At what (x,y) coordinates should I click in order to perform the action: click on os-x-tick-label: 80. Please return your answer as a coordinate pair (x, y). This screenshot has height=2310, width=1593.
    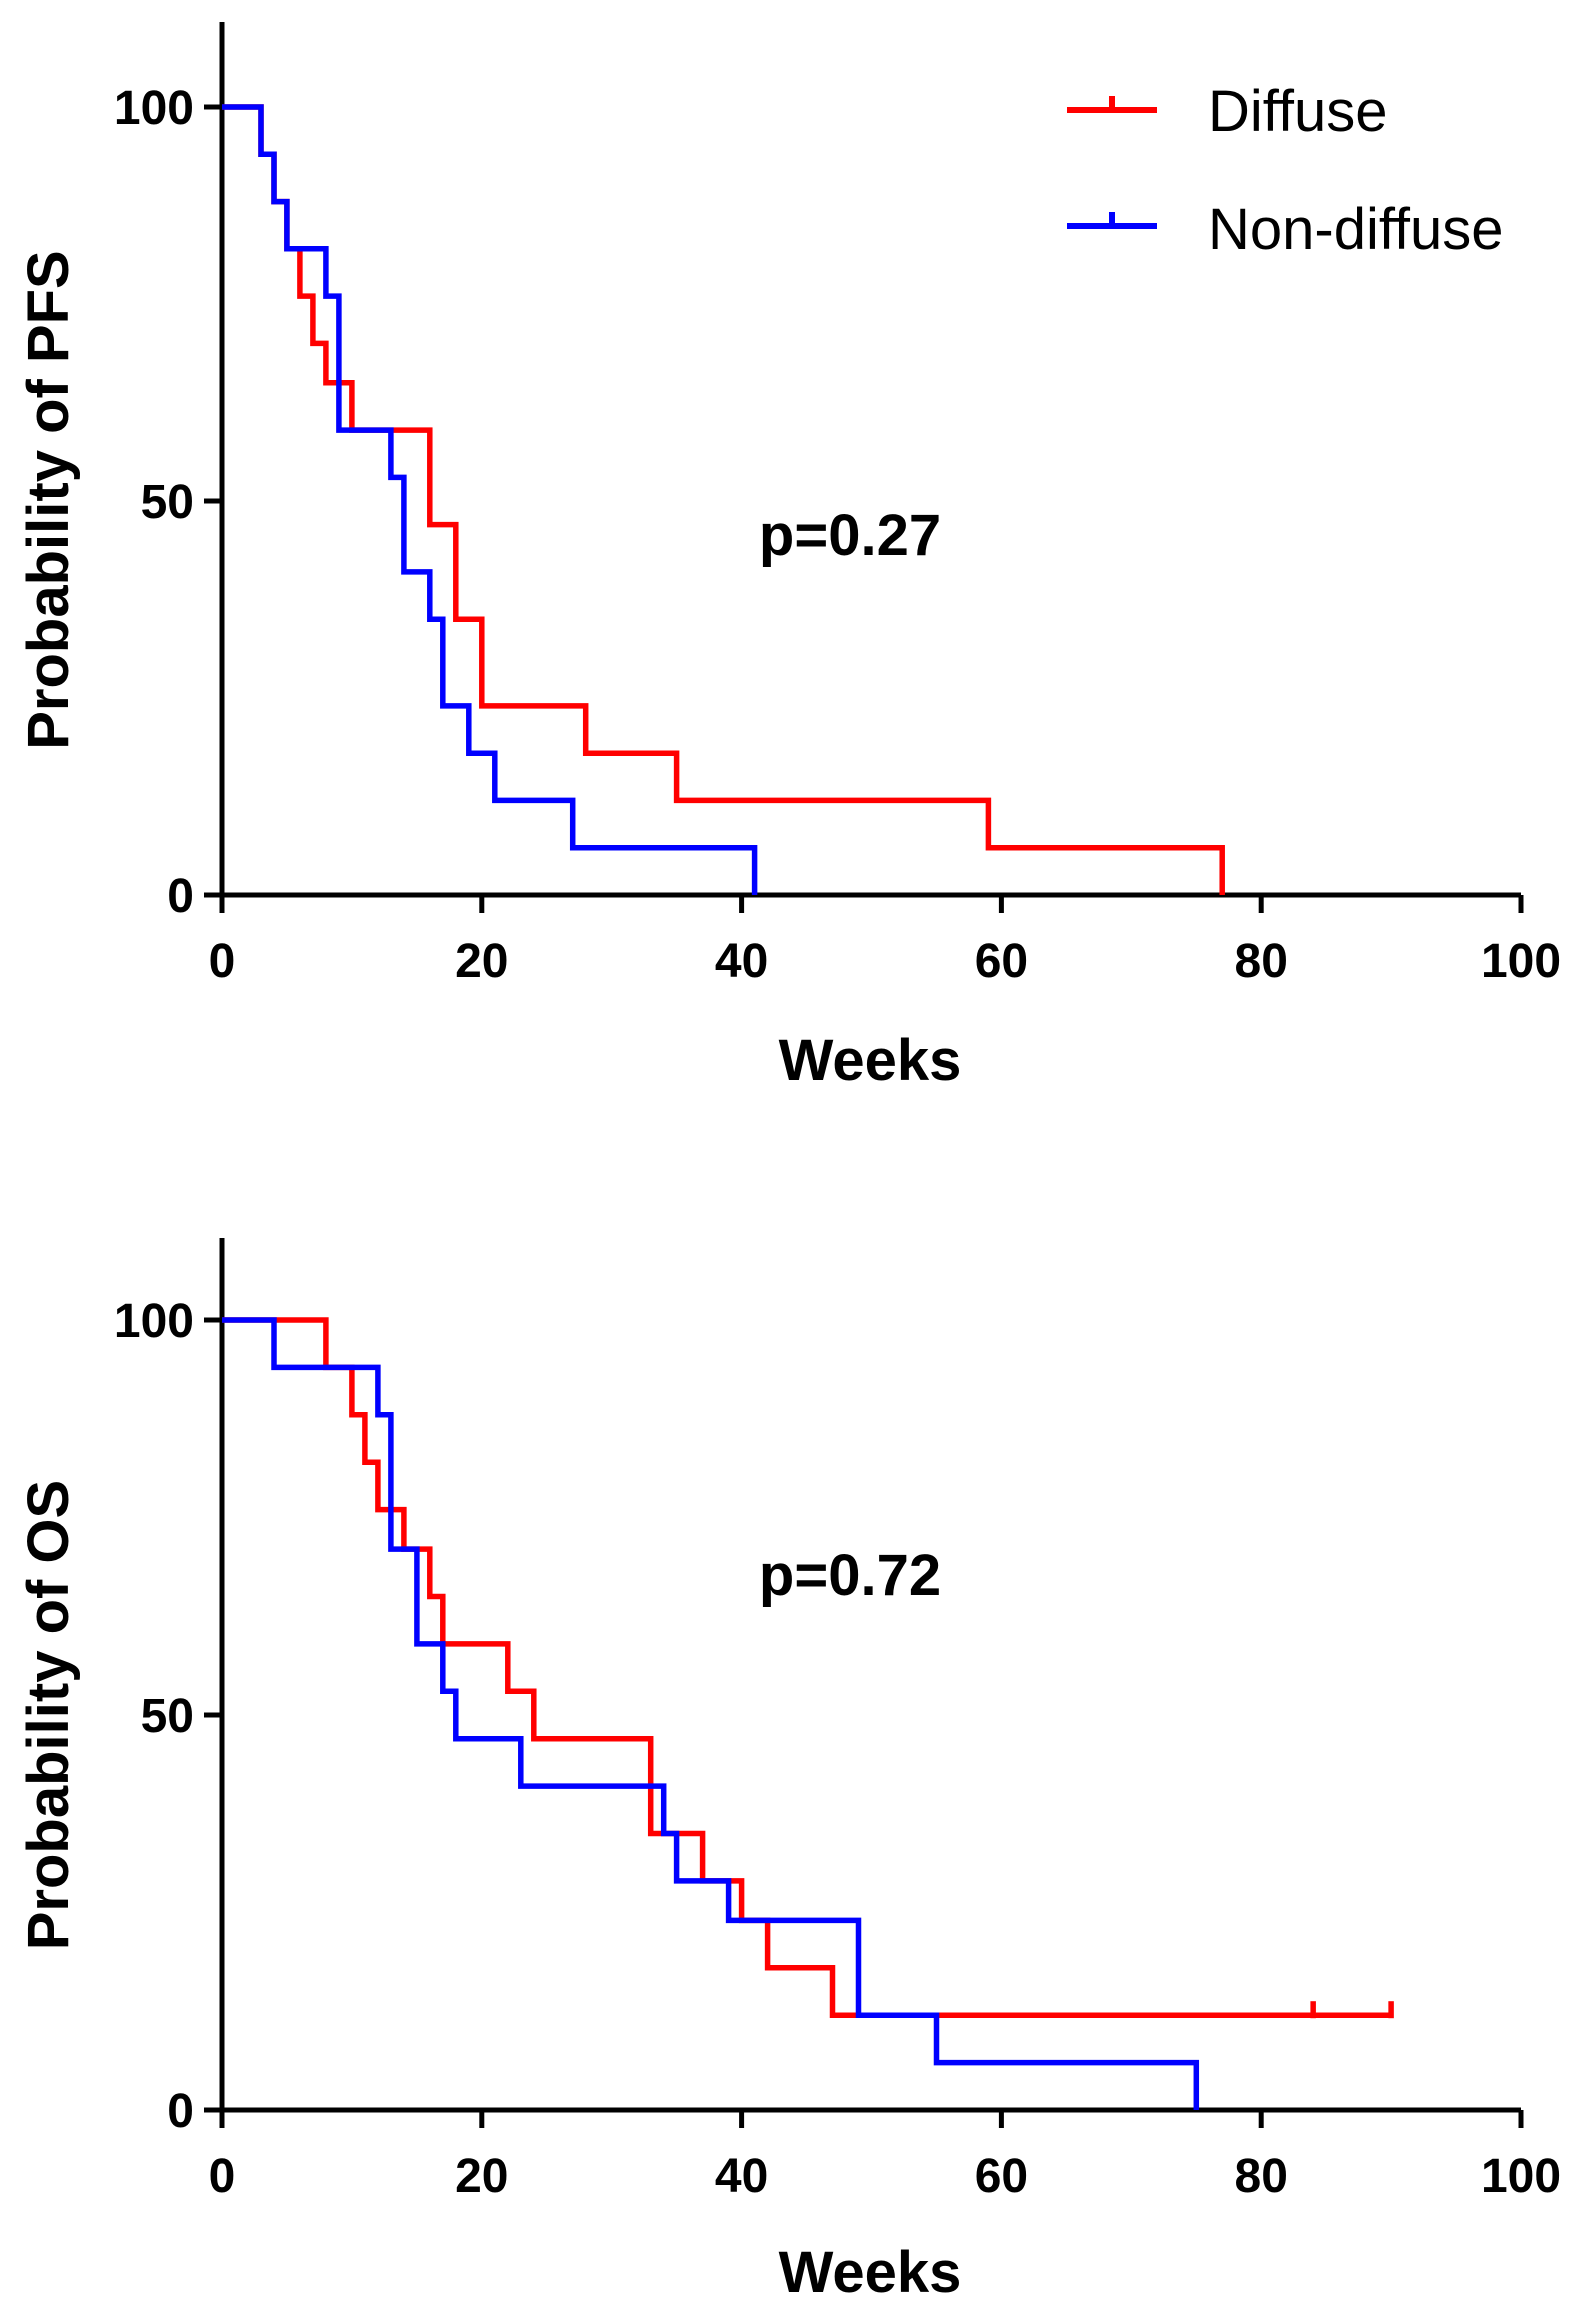
    Looking at the image, I should click on (1261, 2176).